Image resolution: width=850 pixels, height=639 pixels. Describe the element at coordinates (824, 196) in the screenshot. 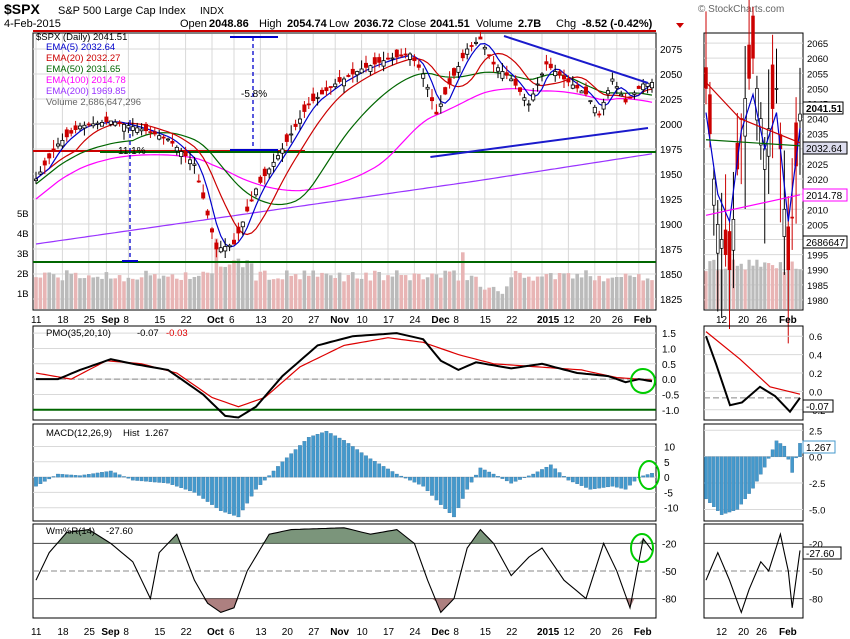

I see `ema100-side-label: 2014.78` at that location.